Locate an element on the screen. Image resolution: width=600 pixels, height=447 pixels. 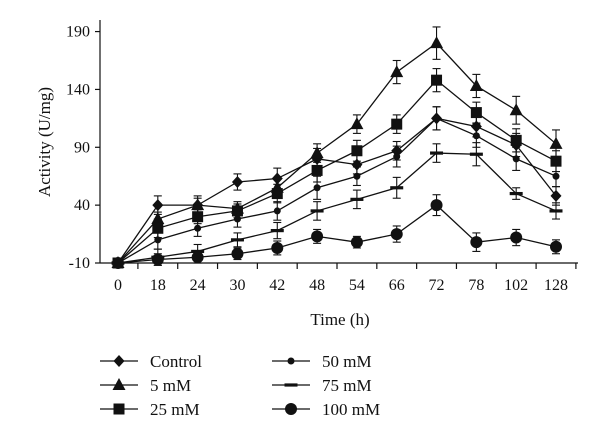
x-tick-label: 102 is located at coordinates (516, 285).